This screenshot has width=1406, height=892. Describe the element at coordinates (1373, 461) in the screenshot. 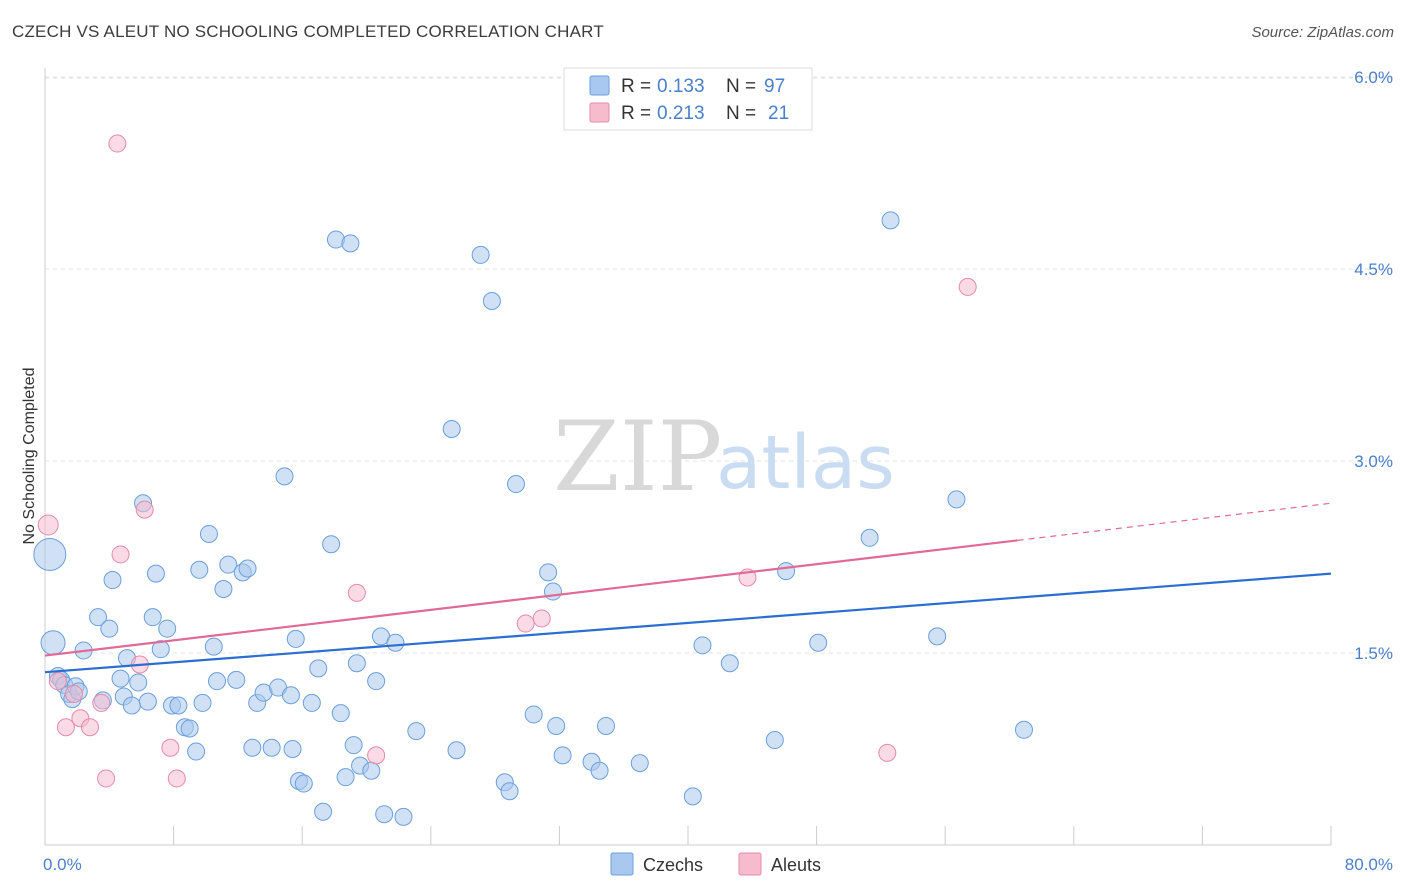

I see `y-tick-label: 3.0%` at that location.